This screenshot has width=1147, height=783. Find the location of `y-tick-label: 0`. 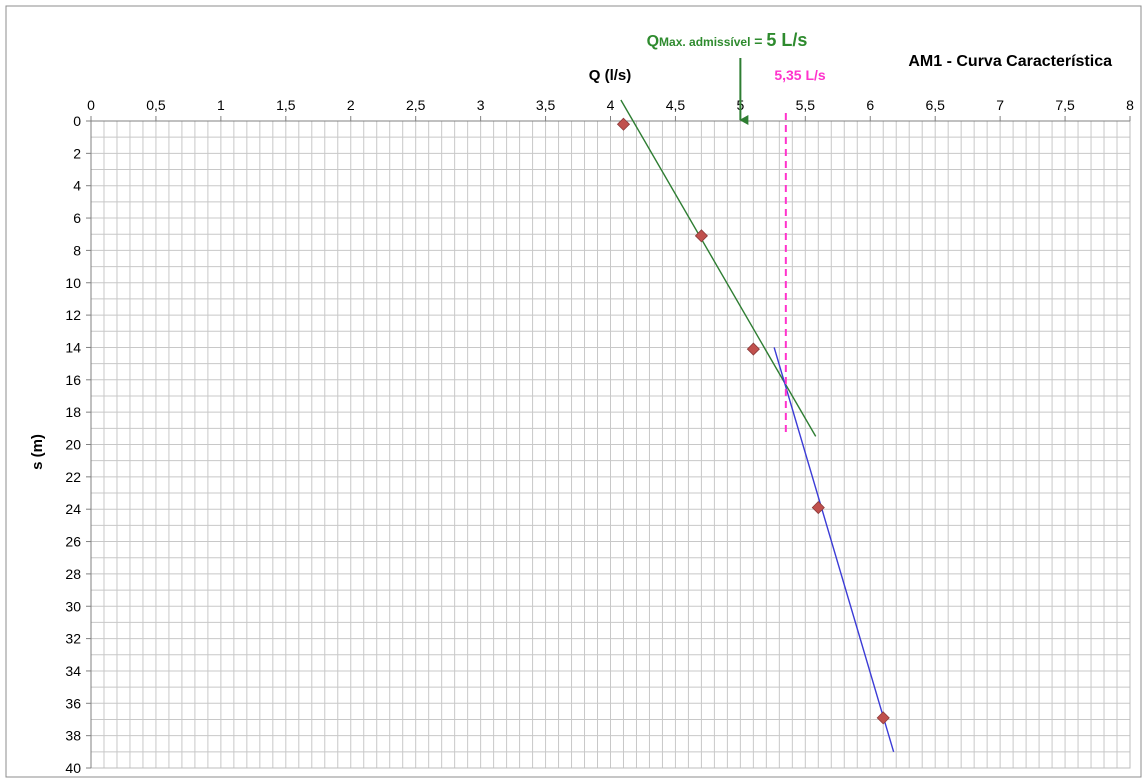

y-tick-label: 0 is located at coordinates (77, 121).